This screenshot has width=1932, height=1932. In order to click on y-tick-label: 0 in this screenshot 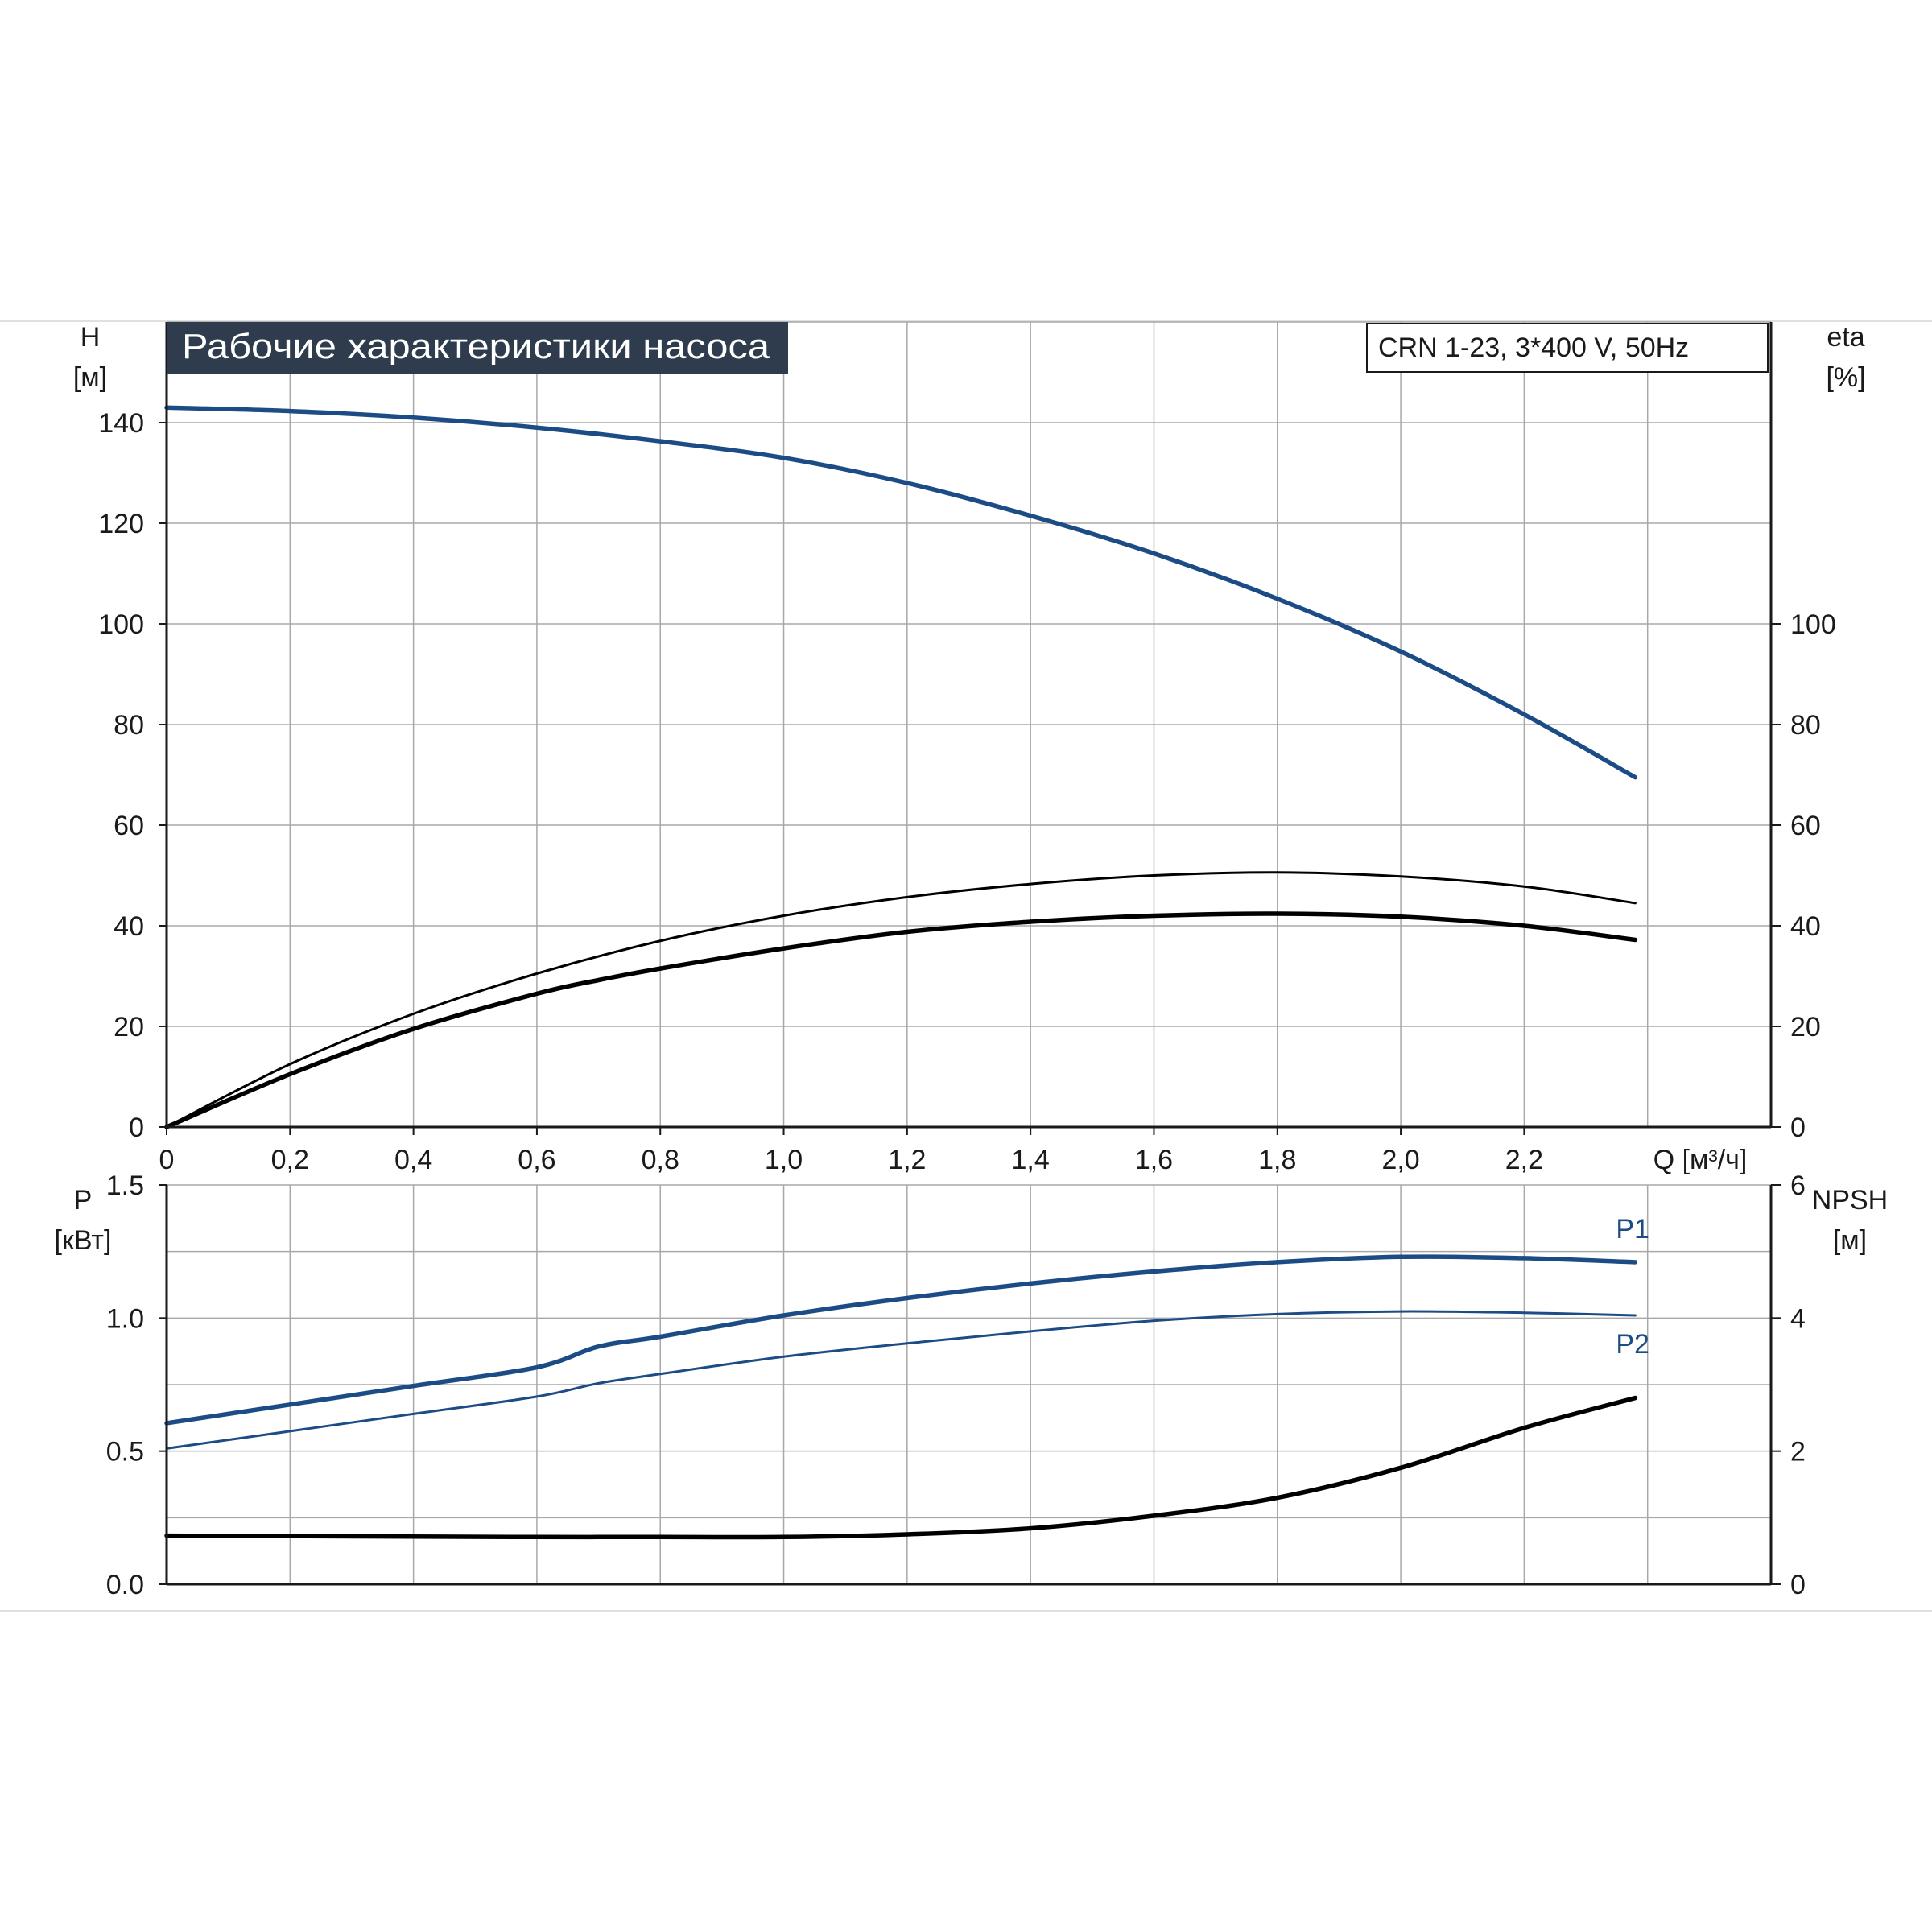, I will do `click(136, 1128)`.